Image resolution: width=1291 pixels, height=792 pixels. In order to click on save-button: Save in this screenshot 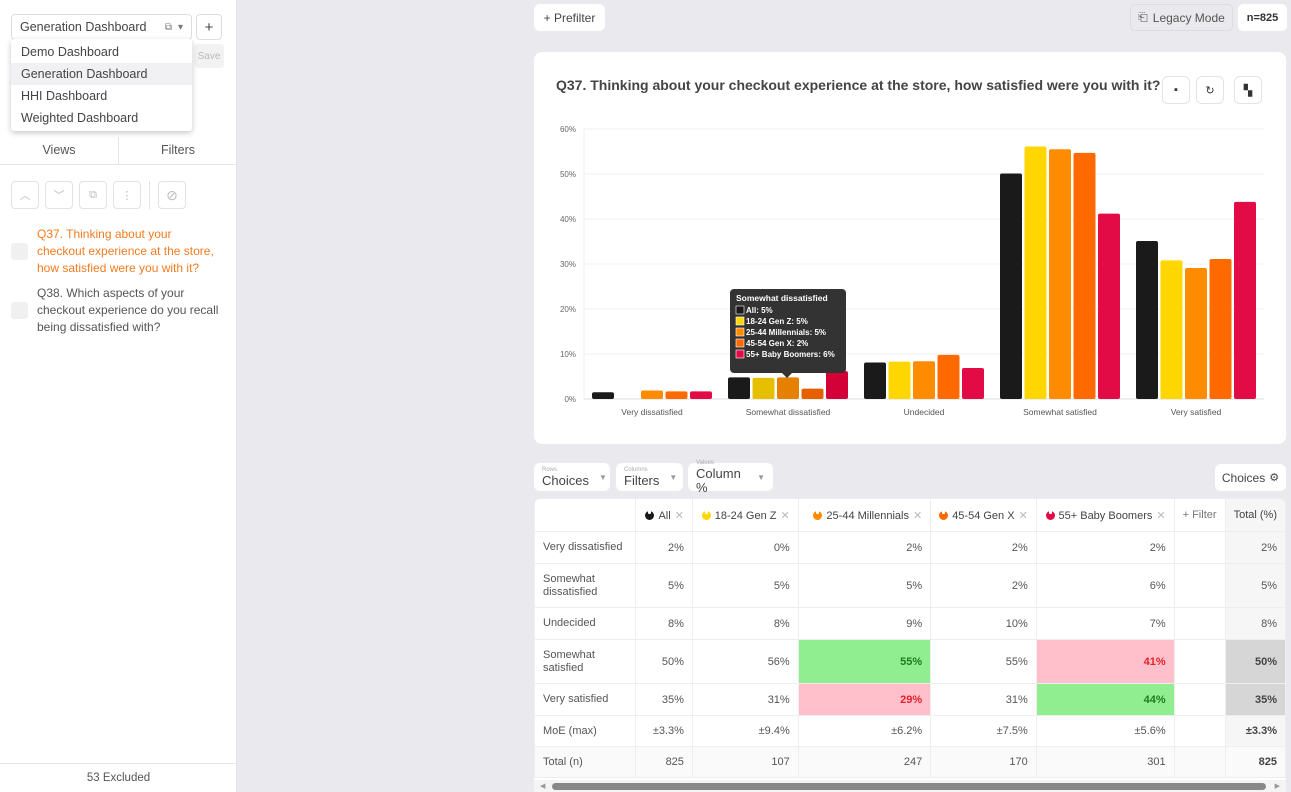, I will do `click(209, 56)`.